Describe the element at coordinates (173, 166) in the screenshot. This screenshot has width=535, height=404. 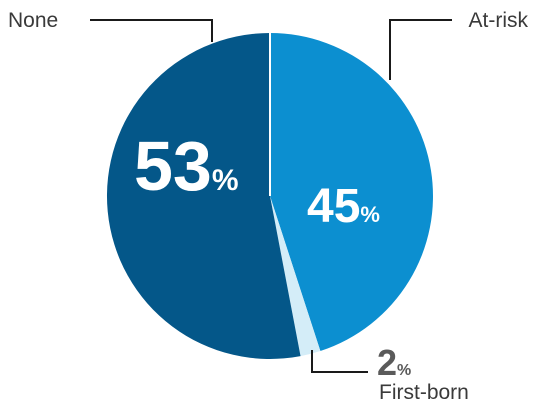
I see `value-number-none: 53` at that location.